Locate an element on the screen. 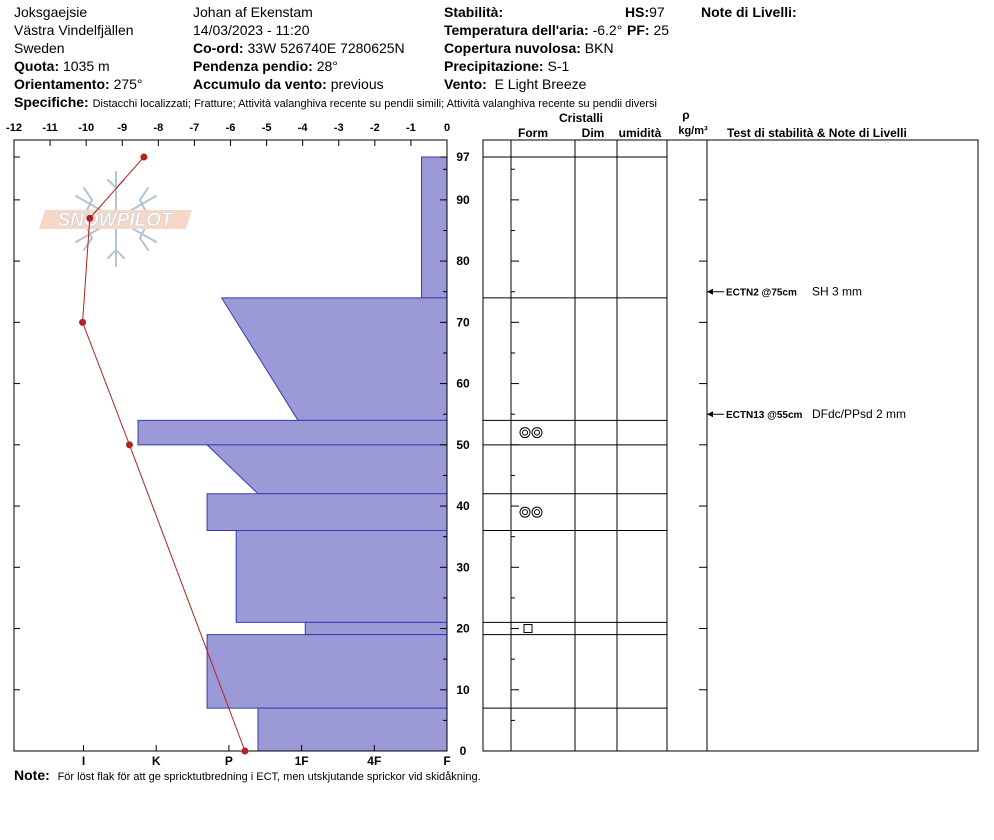 This screenshot has height=840, width=994. wind-loading-label: Accumulo da vento: is located at coordinates (260, 84).